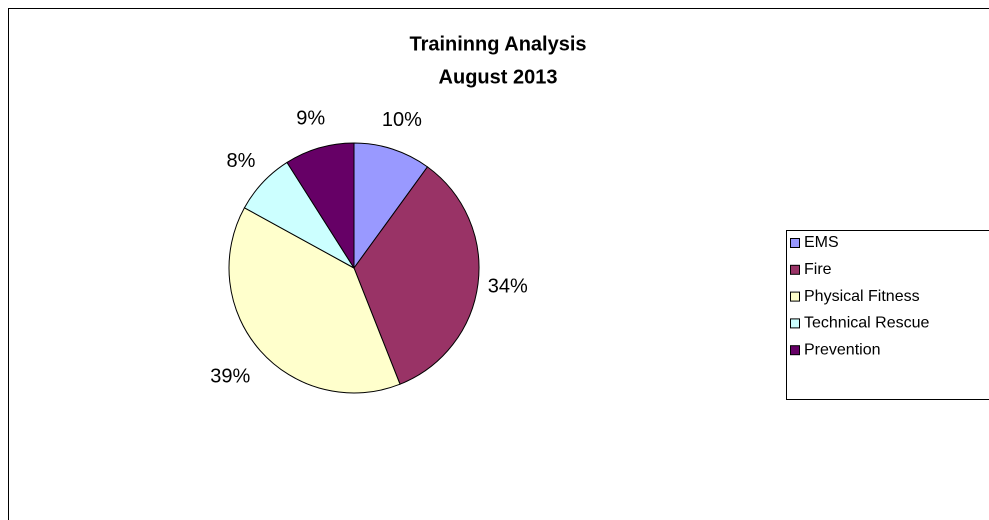 This screenshot has width=989, height=520. What do you see at coordinates (497, 44) in the screenshot?
I see `chart-title: Traininng Analysis` at bounding box center [497, 44].